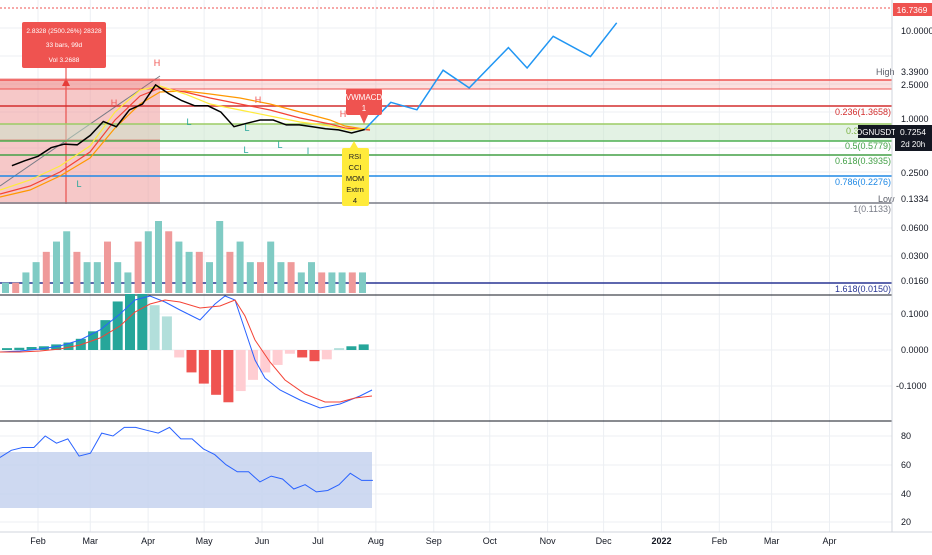 The width and height of the screenshot is (932, 555). Describe the element at coordinates (355, 200) in the screenshot. I see `osc-label-line5: 4` at that location.